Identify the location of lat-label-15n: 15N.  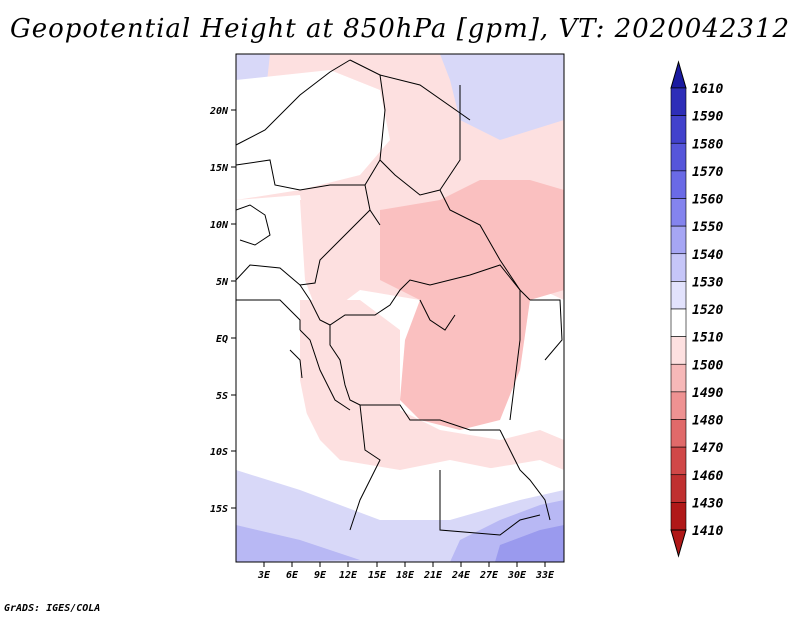
(219, 168).